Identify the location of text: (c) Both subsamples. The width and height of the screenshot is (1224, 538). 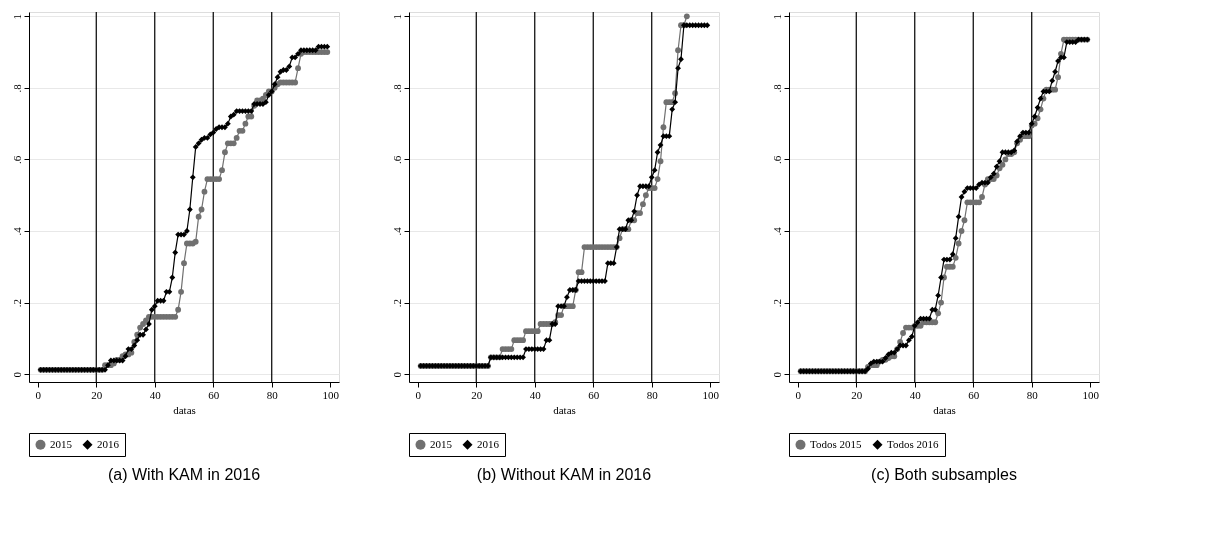
(944, 474).